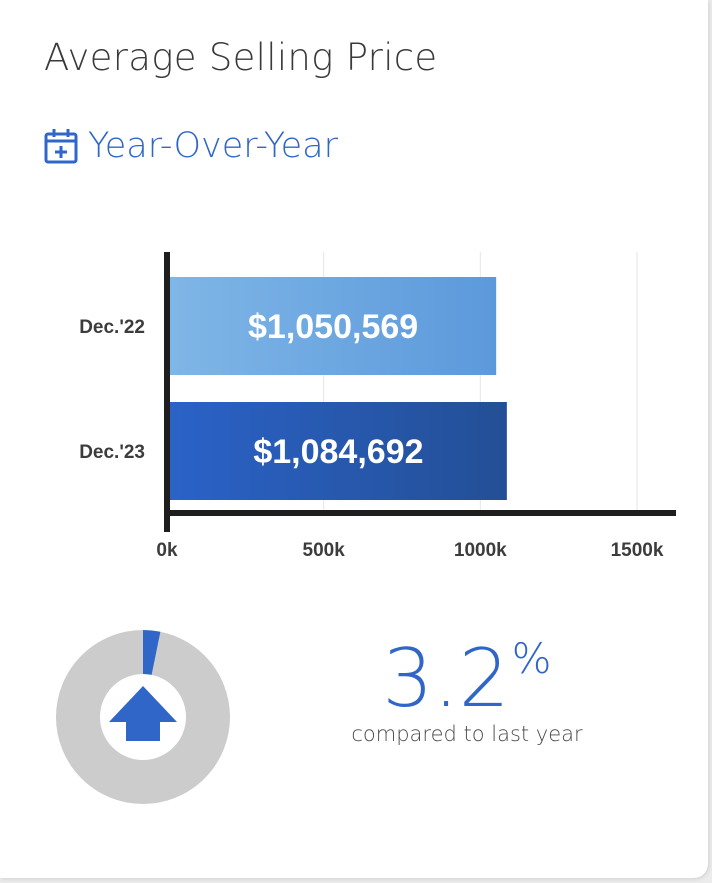 Image resolution: width=712 pixels, height=883 pixels. I want to click on category-label: Dec.'22, so click(112, 327).